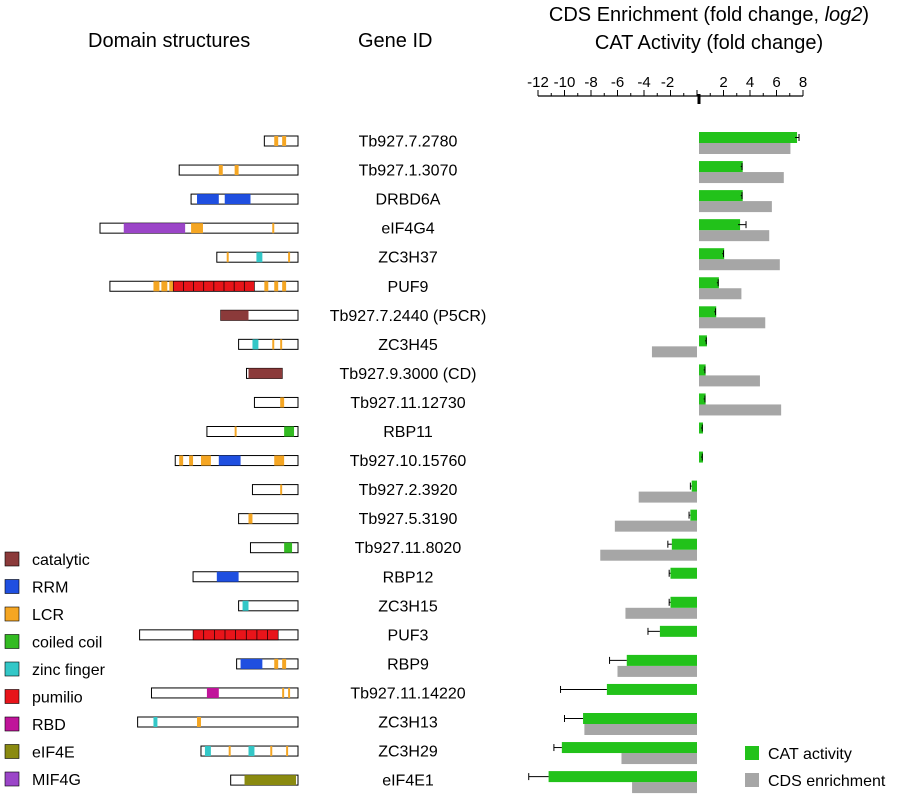 Image resolution: width=918 pixels, height=800 pixels. What do you see at coordinates (270, 780) in the screenshot?
I see `domain-eIF4E` at bounding box center [270, 780].